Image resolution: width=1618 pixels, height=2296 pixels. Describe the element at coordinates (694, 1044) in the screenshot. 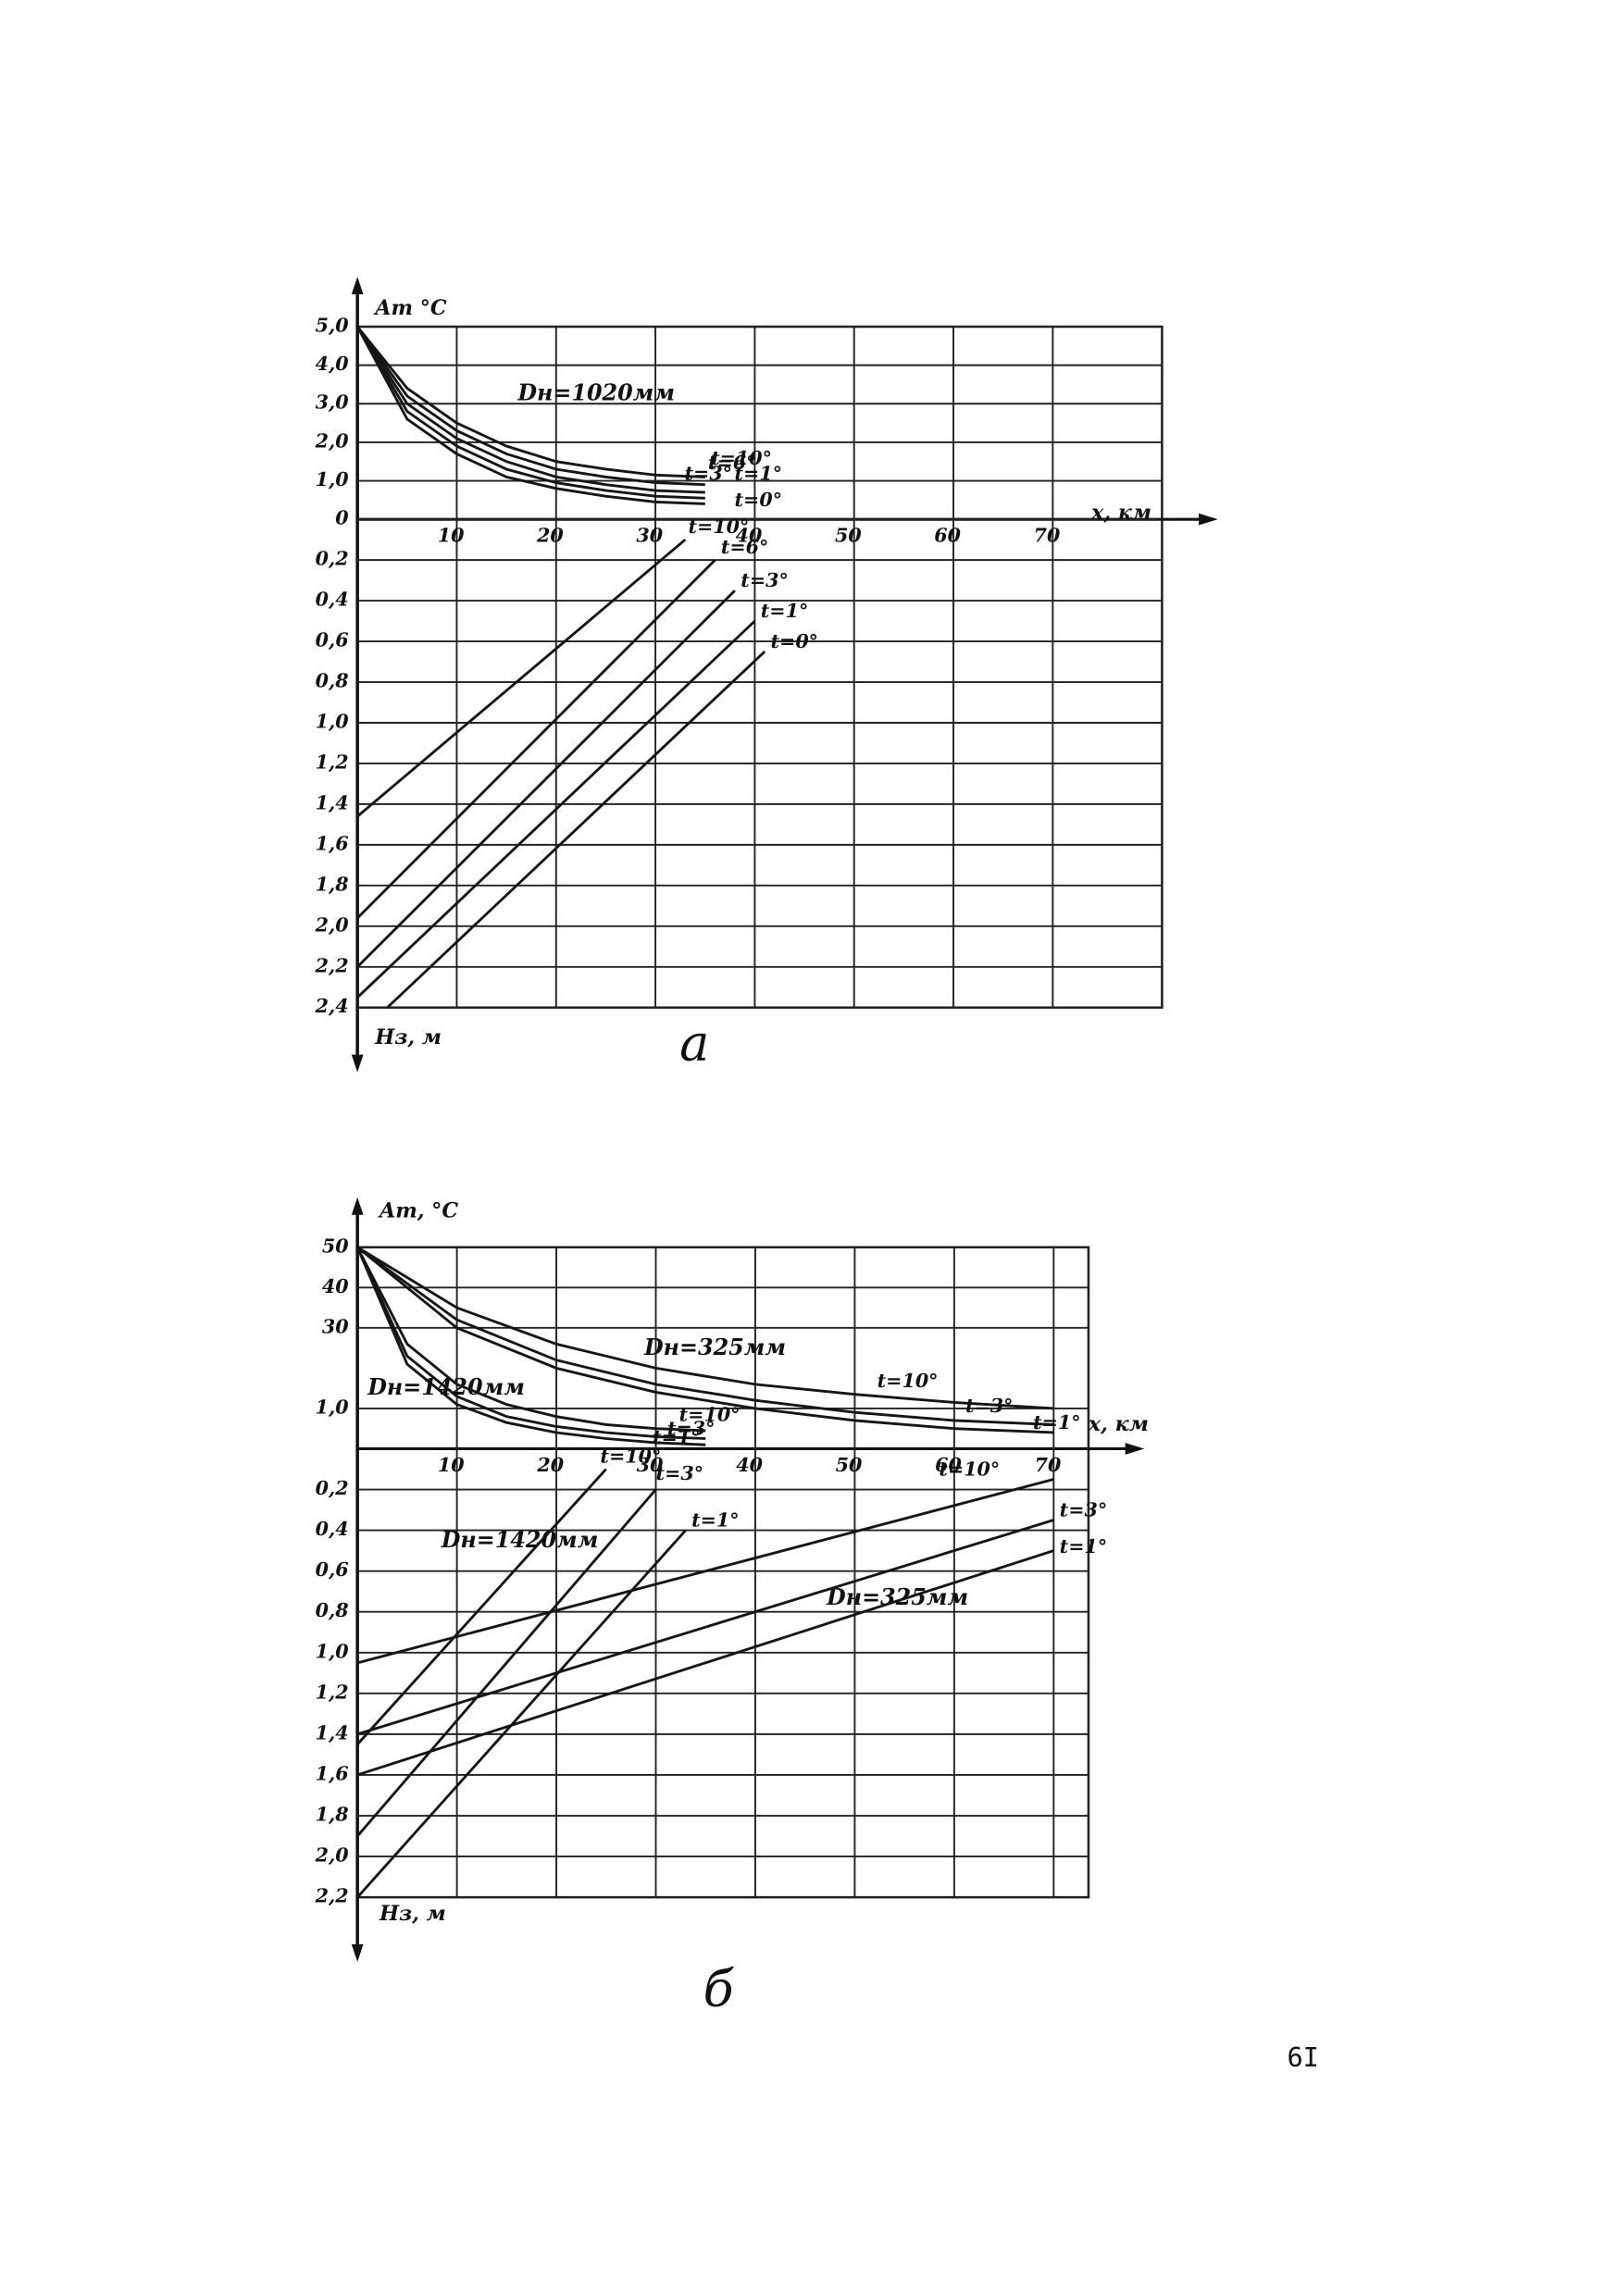

I see `caption: а` at that location.